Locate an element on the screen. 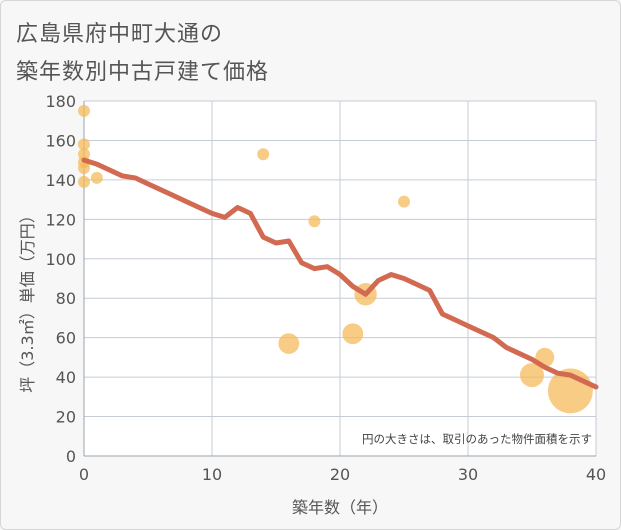 The image size is (621, 530). x-tick-label: 30 is located at coordinates (468, 474).